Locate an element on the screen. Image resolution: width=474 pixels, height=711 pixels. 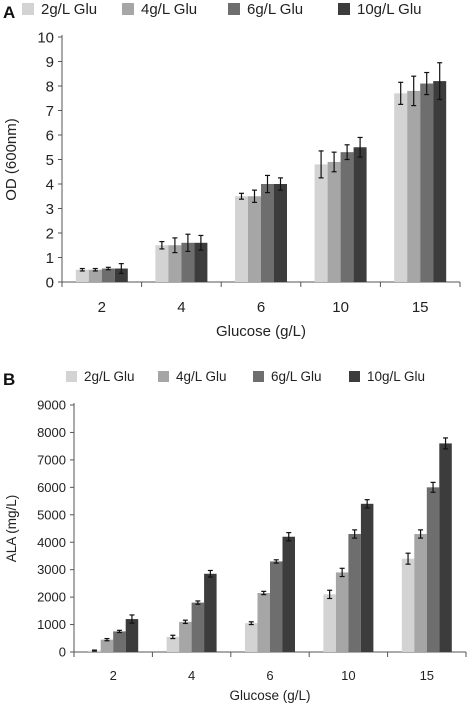
y-tick-label: 1000 is located at coordinates (51, 624).